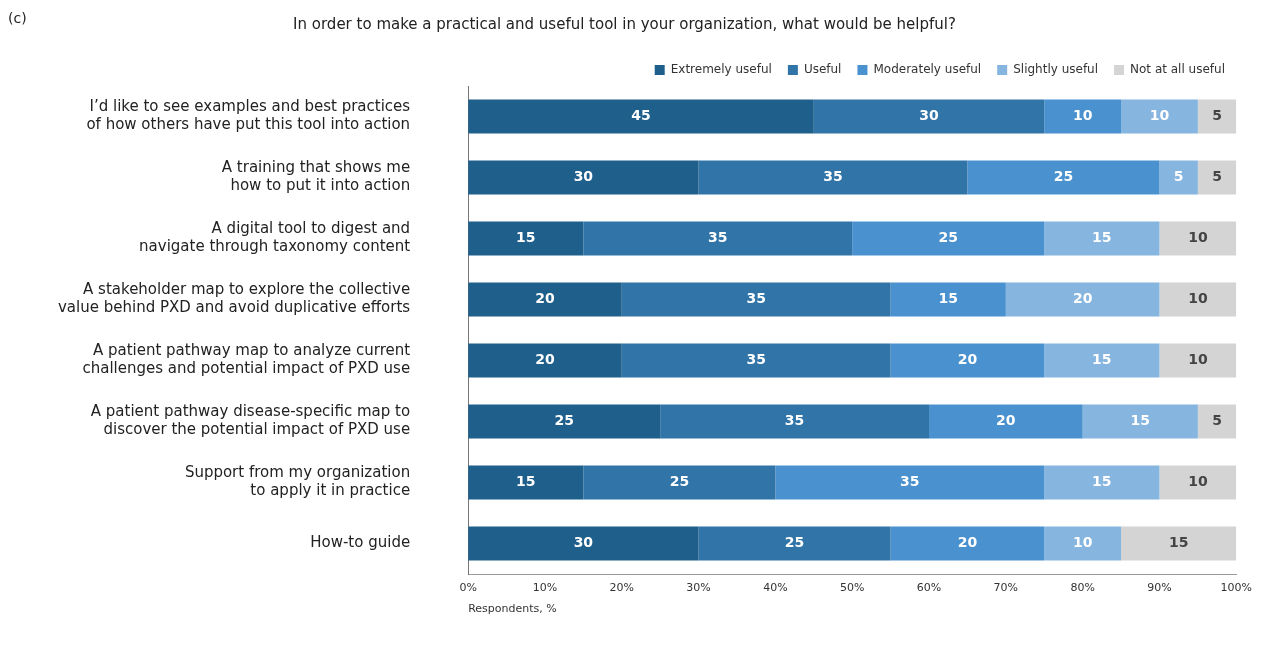 This screenshot has height=650, width=1263. Describe the element at coordinates (1177, 69) in the screenshot. I see `legend-label: Not at all useful` at that location.